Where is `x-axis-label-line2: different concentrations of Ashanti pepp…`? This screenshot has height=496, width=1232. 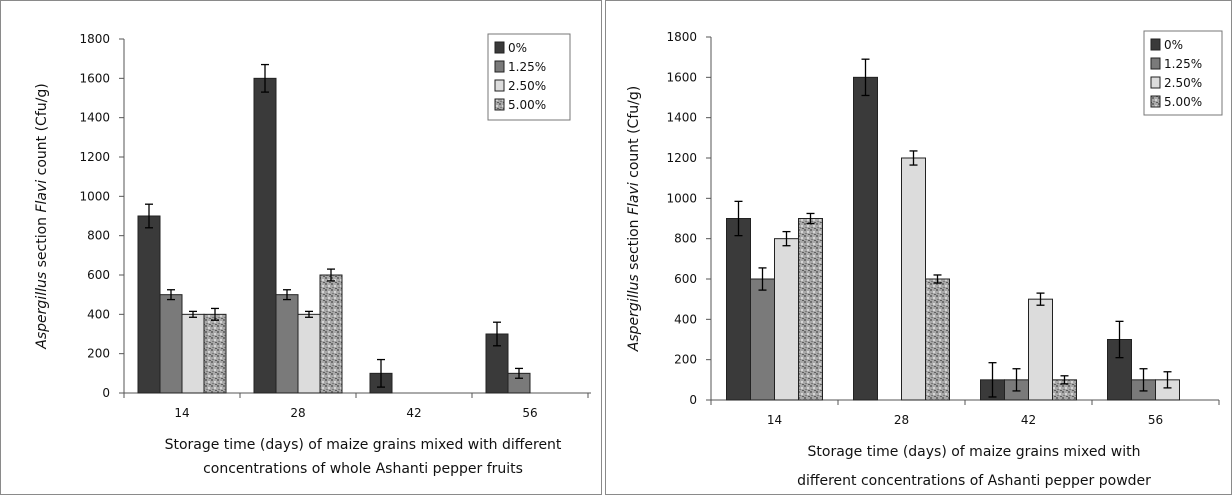
x-axis-label-line2: different concentrations of Ashanti pepp… is located at coordinates (974, 481).